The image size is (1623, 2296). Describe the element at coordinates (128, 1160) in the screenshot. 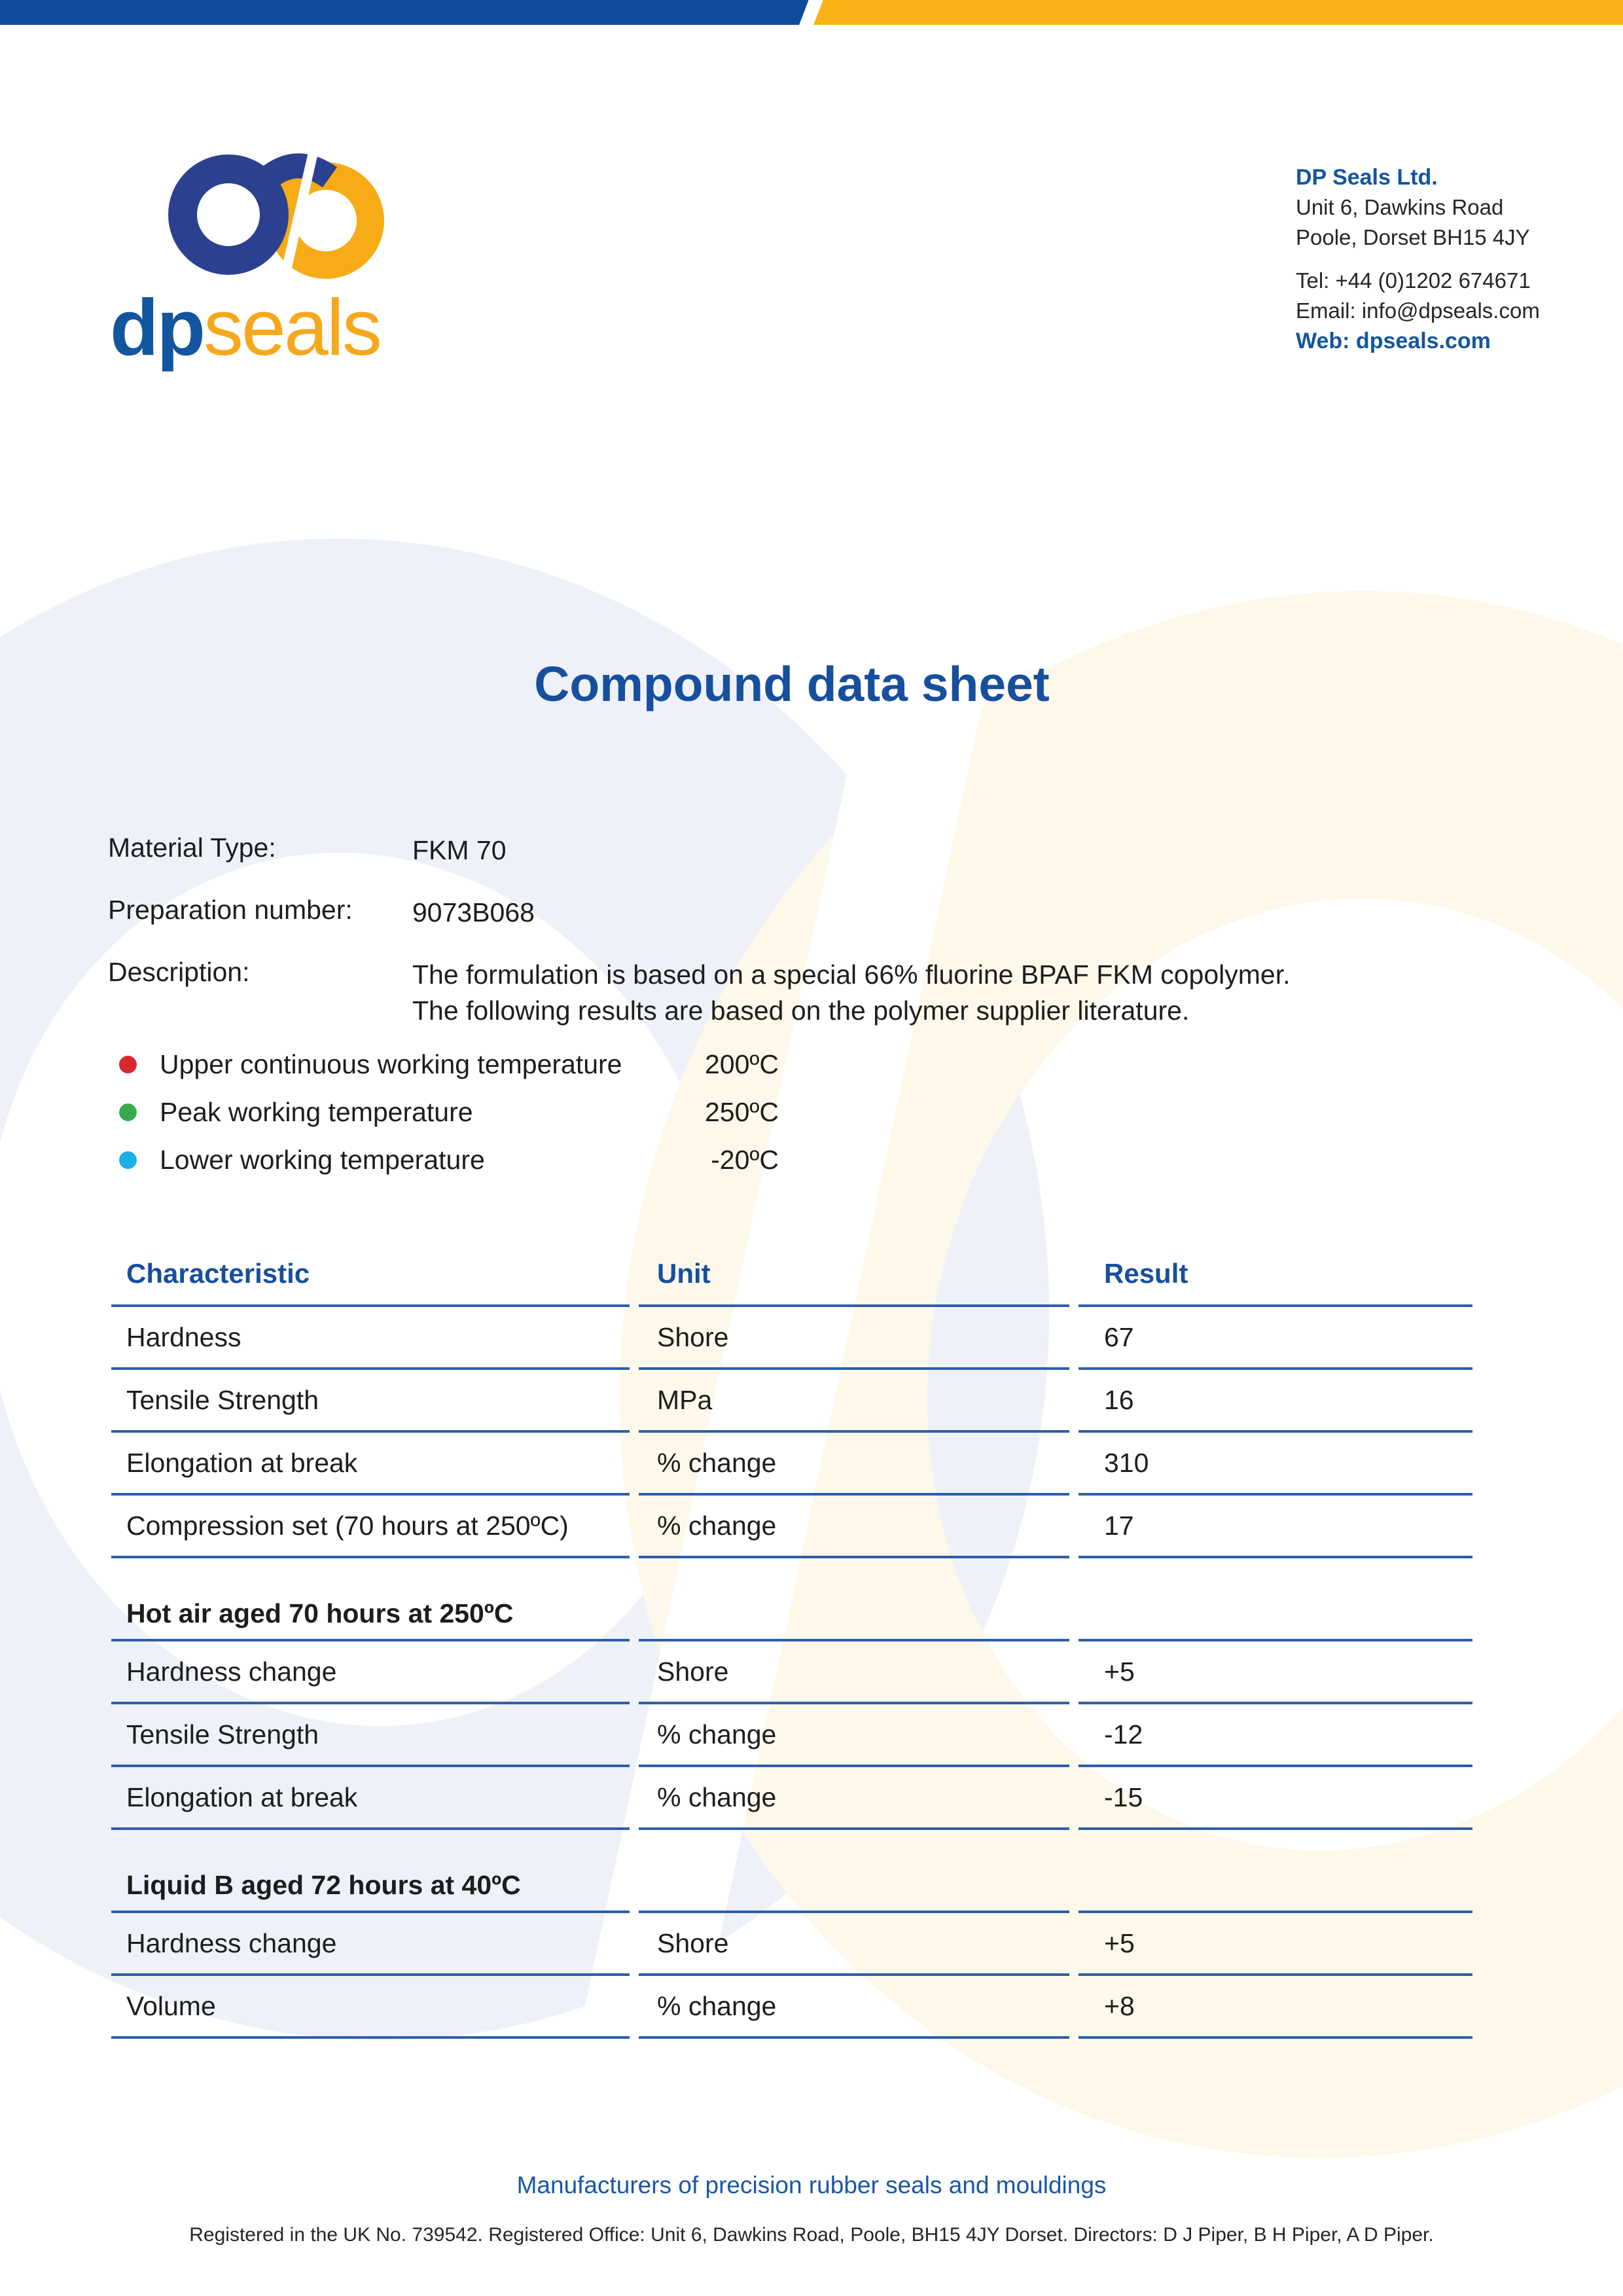

I see `blue-bullet-icon` at that location.